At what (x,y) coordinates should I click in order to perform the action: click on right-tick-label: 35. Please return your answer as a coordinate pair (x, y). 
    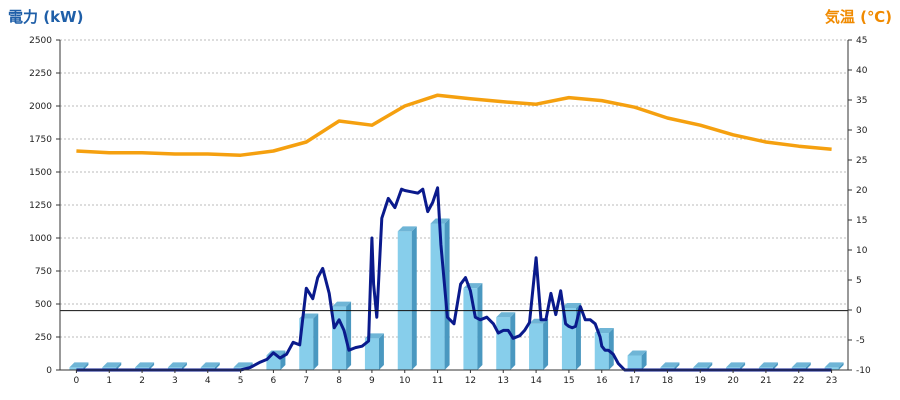
    Looking at the image, I should click on (861, 101).